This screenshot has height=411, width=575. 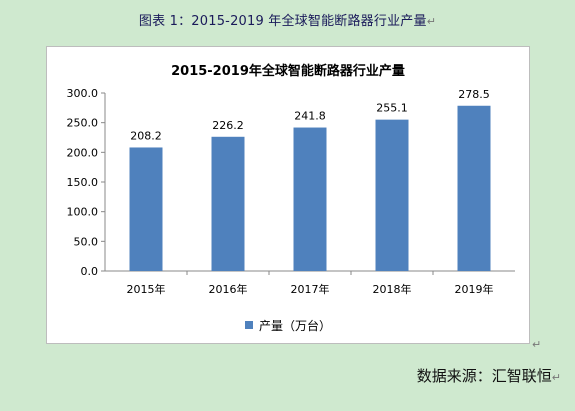 I want to click on data-source: 数据来源：汇智联恒↵, so click(x=489, y=375).